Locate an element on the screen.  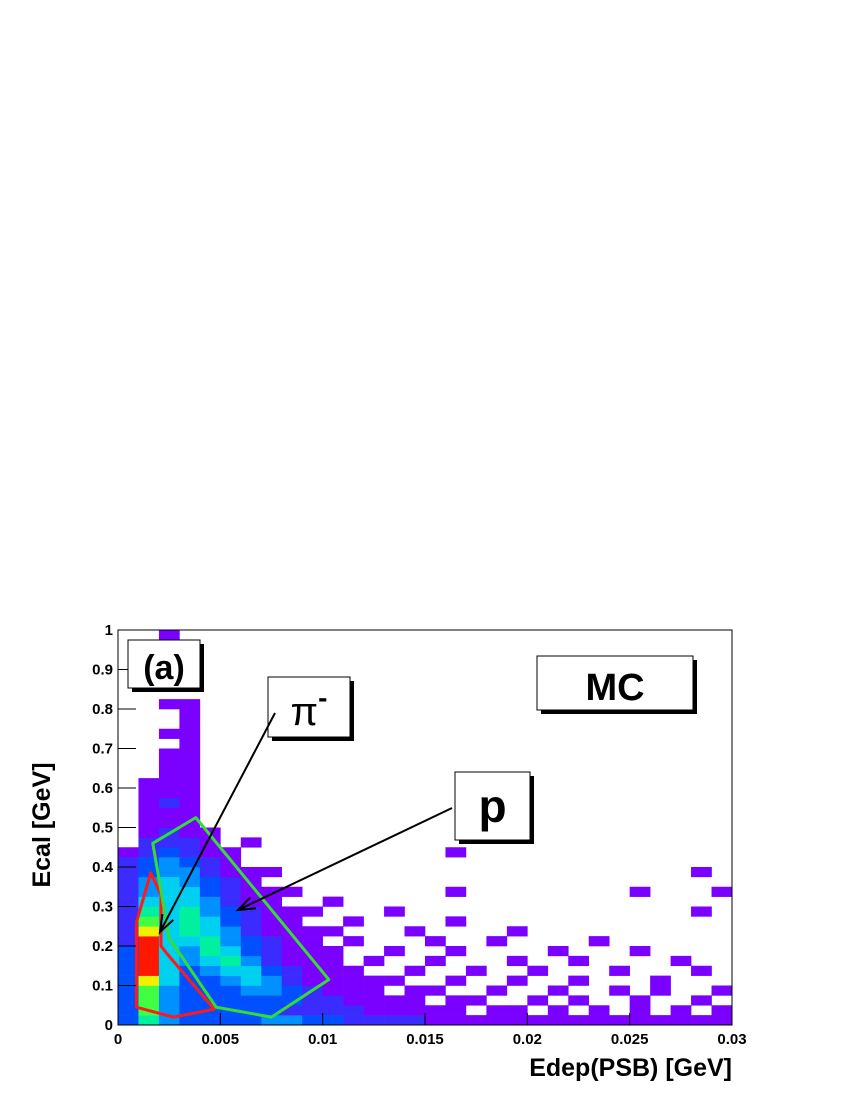
x-tick-label: 0.025 is located at coordinates (630, 1039).